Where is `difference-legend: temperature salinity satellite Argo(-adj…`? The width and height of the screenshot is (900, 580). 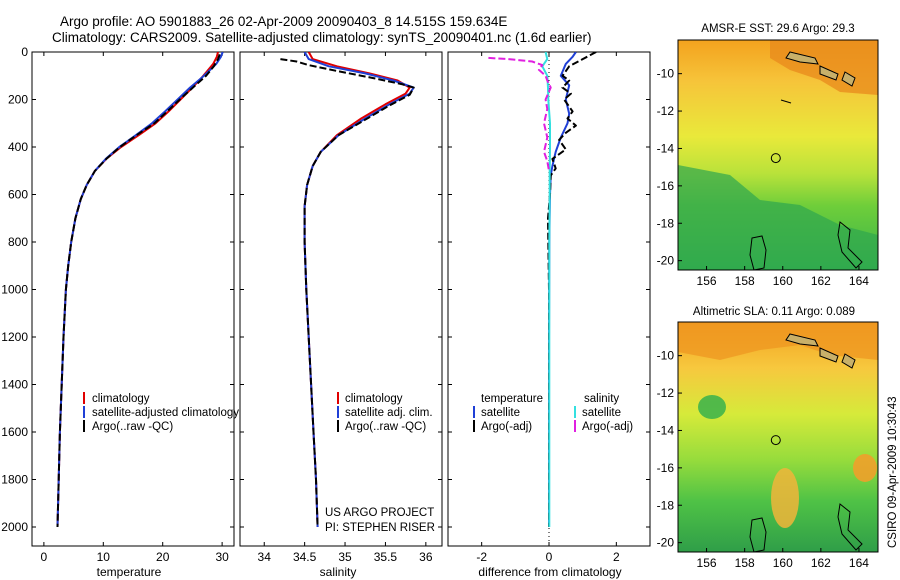
difference-legend: temperature salinity satellite Argo(-adj… is located at coordinates (553, 413).